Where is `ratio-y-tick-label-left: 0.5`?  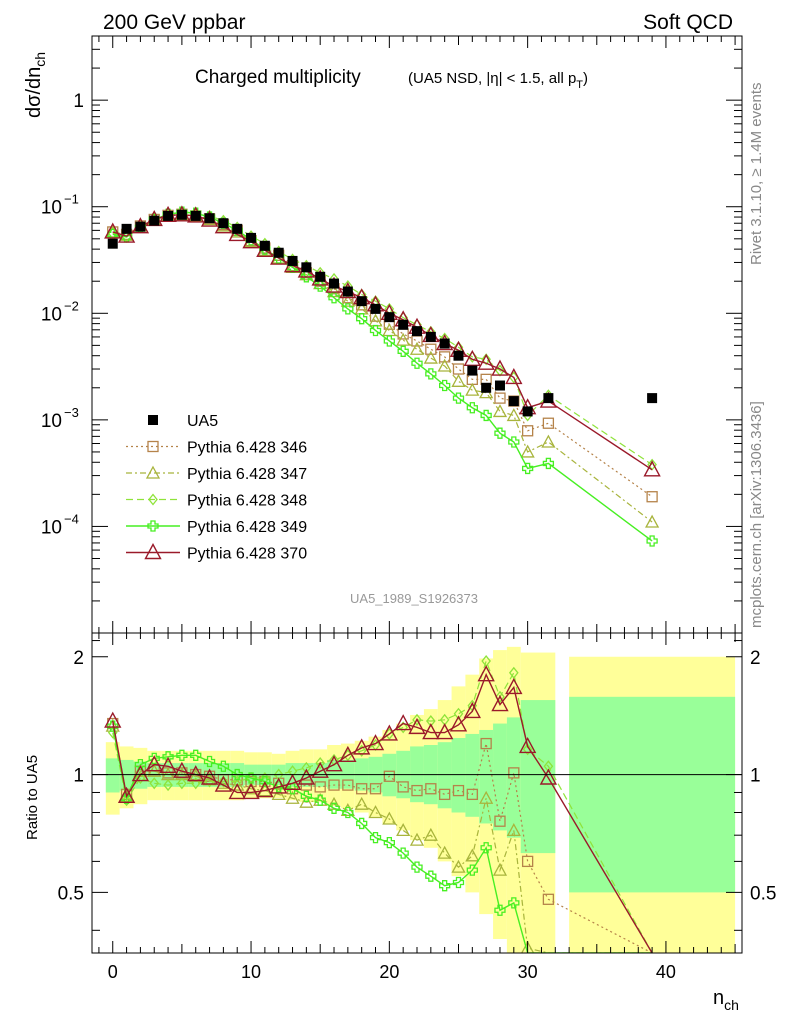 ratio-y-tick-label-left: 0.5 is located at coordinates (71, 893).